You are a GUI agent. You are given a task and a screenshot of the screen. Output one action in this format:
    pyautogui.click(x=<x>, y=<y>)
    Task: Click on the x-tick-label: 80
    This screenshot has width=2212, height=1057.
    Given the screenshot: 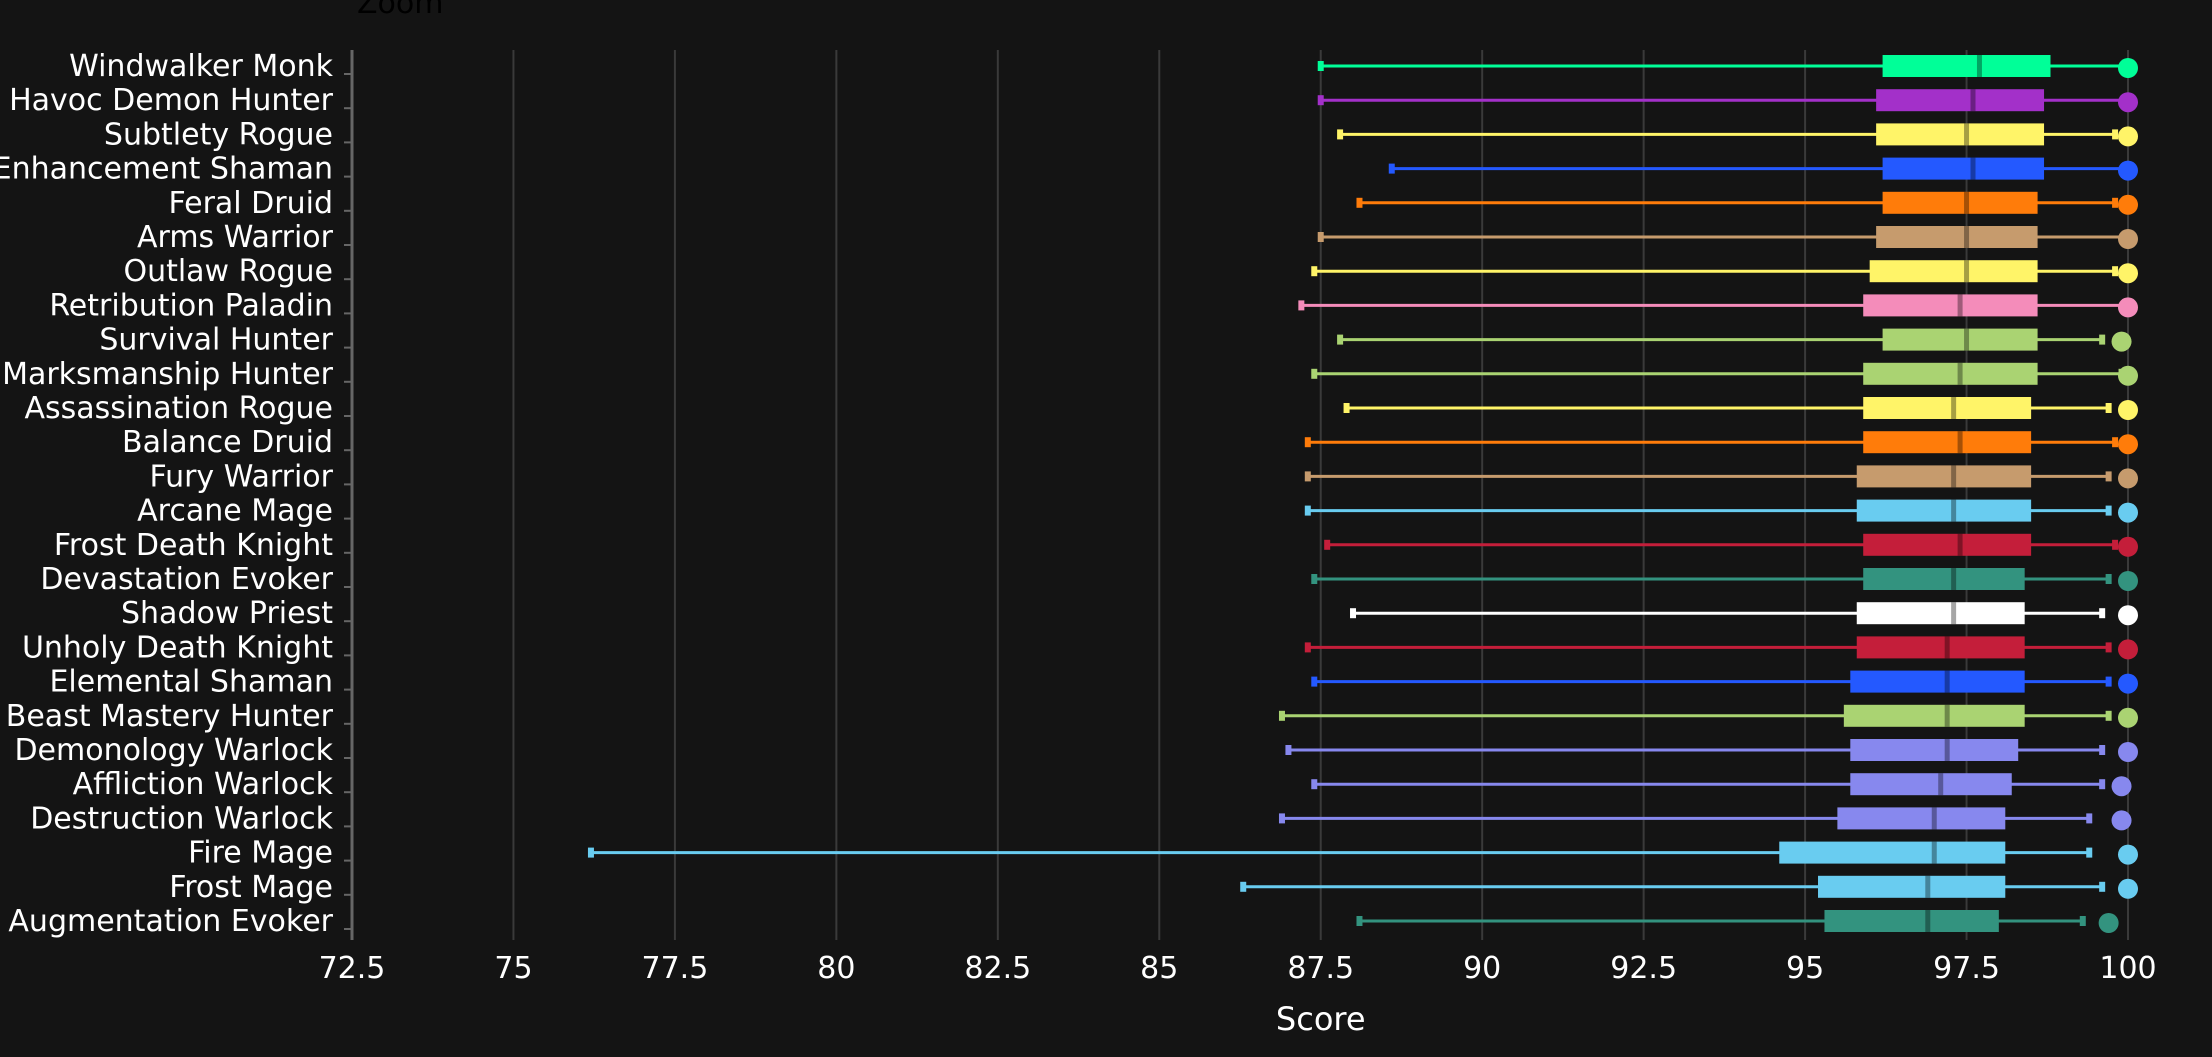 What is the action you would take?
    pyautogui.click(x=836, y=968)
    